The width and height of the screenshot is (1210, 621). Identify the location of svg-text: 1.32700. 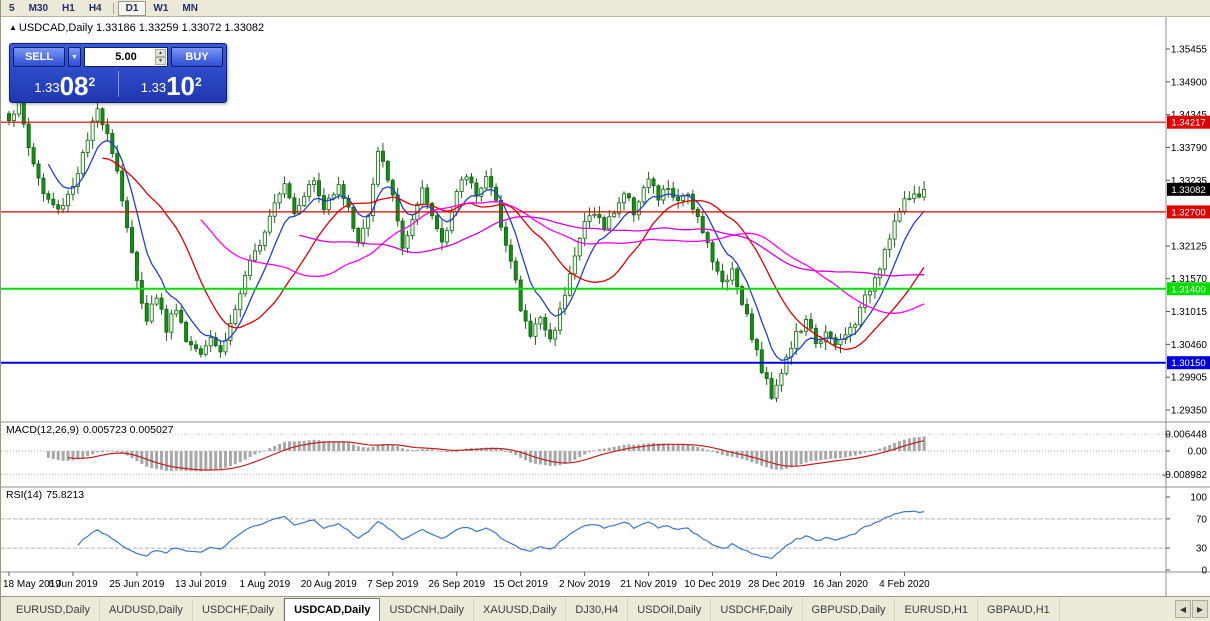
(1188, 212).